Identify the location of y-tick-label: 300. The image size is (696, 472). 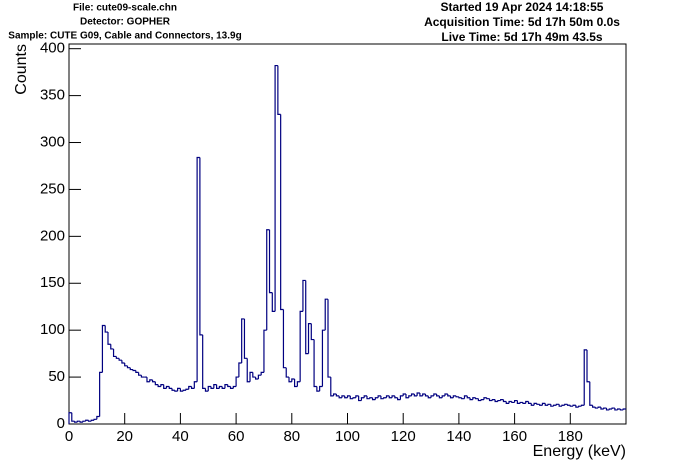
(52, 141).